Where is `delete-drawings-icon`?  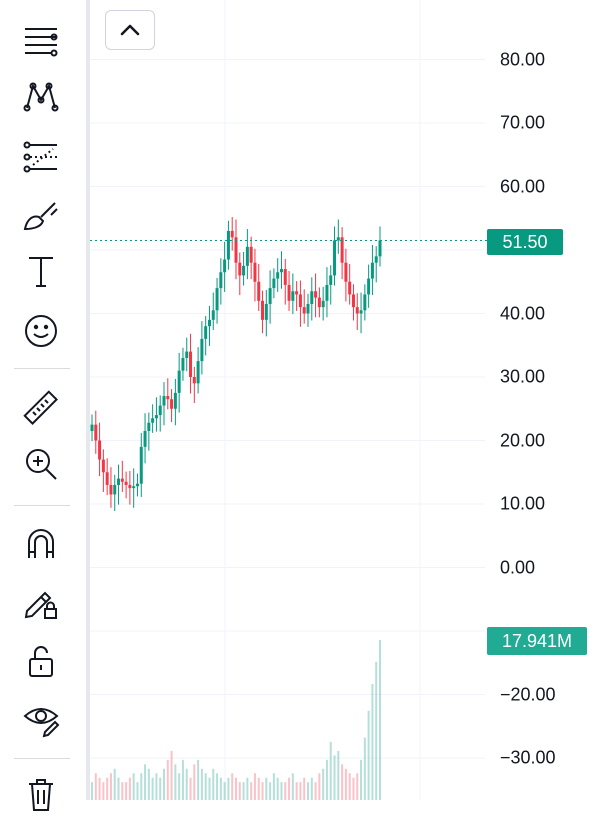 delete-drawings-icon is located at coordinates (41, 795).